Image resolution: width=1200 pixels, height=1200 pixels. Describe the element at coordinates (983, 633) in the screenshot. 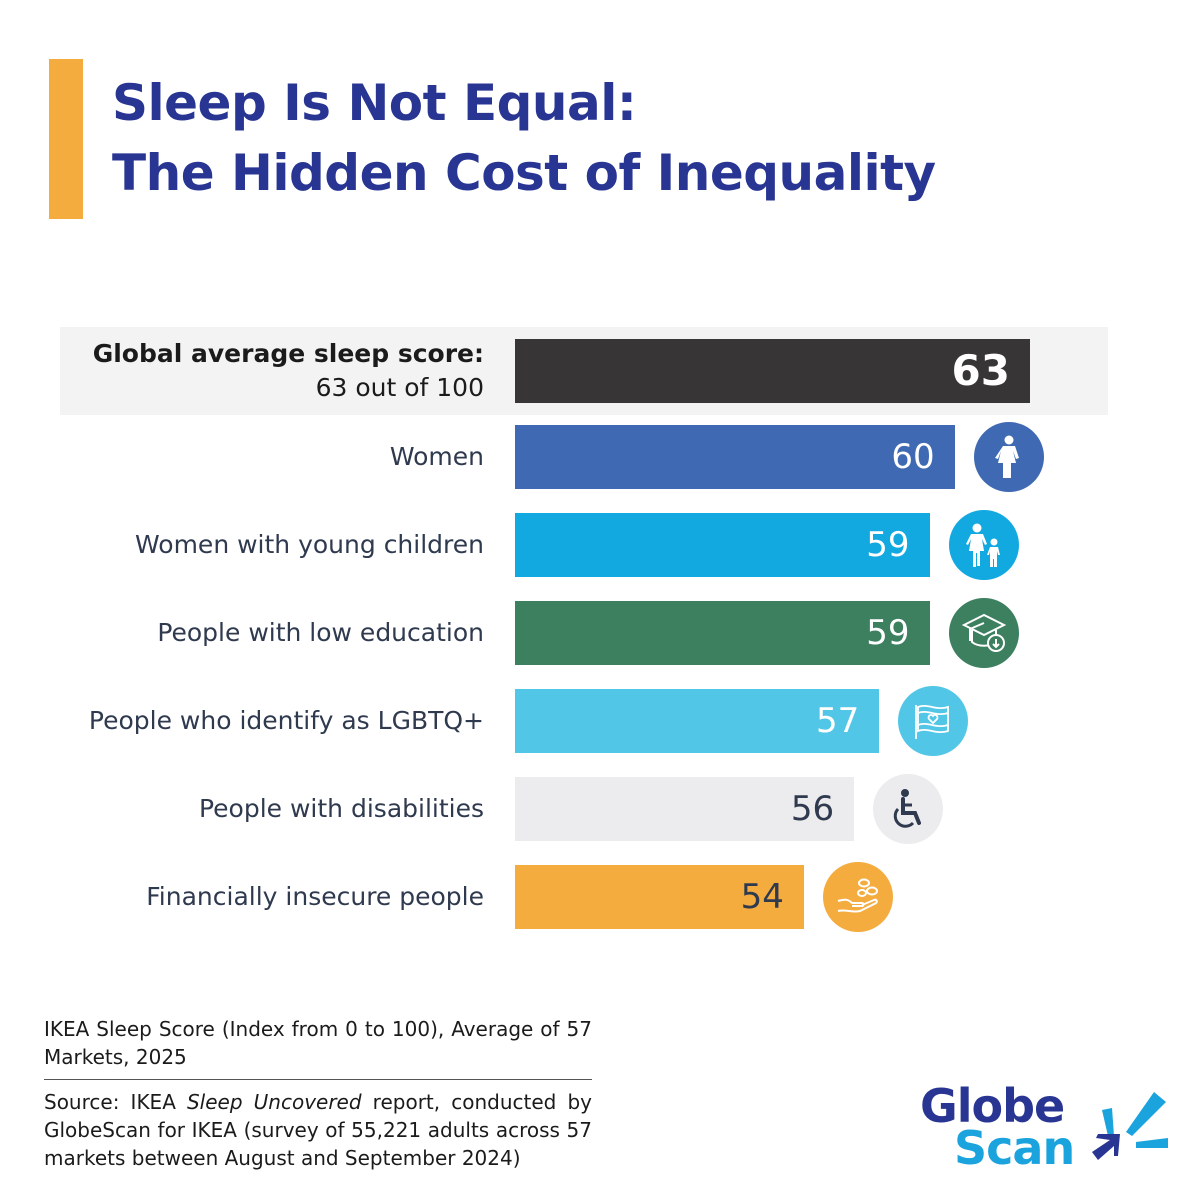

I see `graduation-cap-down-icon` at that location.